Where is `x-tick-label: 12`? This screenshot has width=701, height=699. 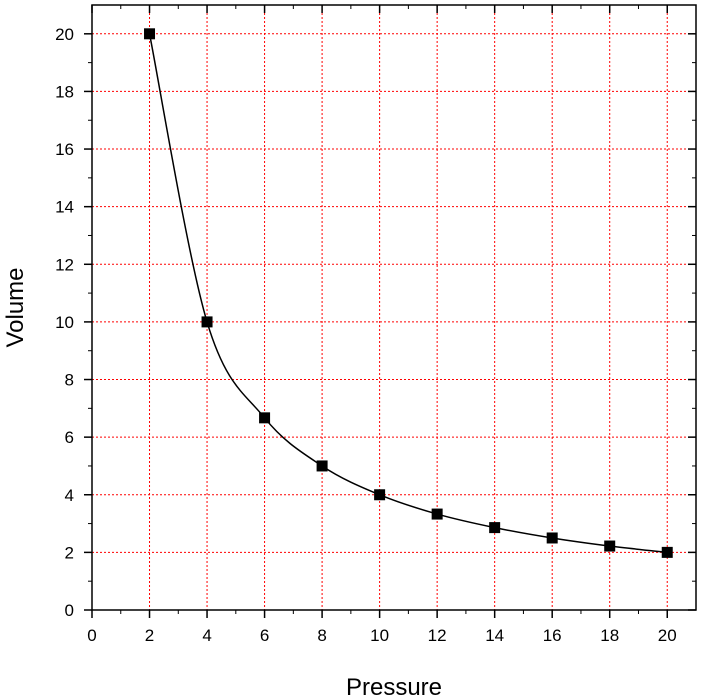
x-tick-label: 12 is located at coordinates (437, 635).